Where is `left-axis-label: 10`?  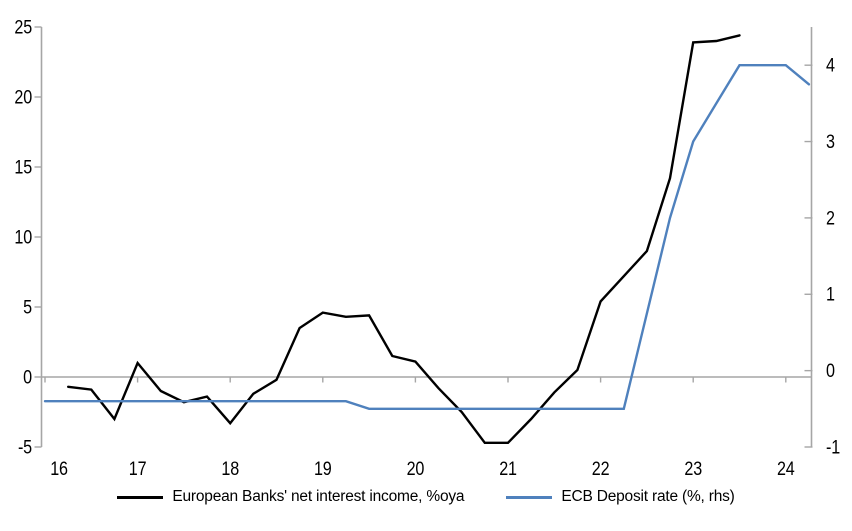 left-axis-label: 10 is located at coordinates (23, 237).